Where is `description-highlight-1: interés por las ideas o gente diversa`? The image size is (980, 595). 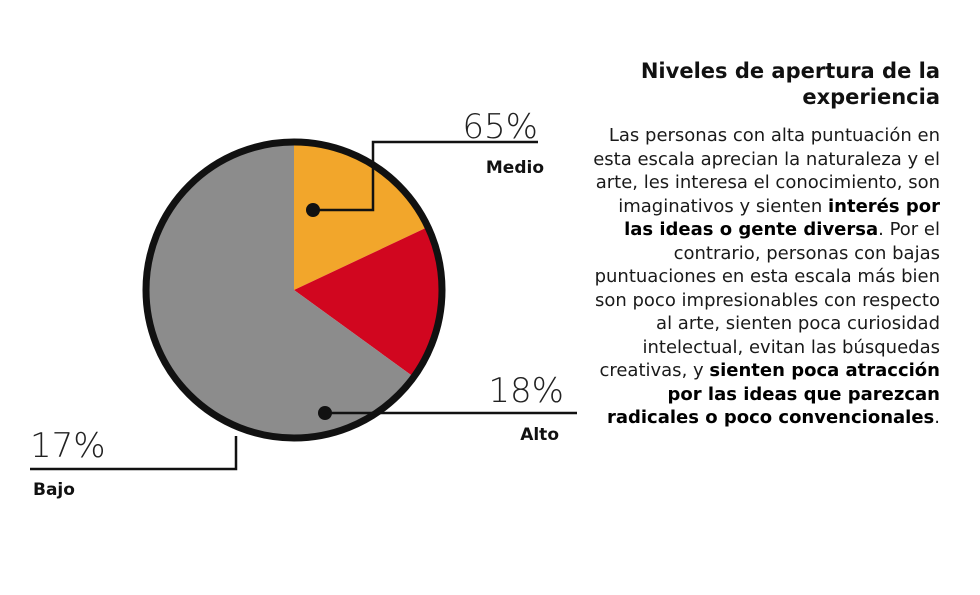 description-highlight-1: interés por las ideas o gente diversa is located at coordinates (782, 218).